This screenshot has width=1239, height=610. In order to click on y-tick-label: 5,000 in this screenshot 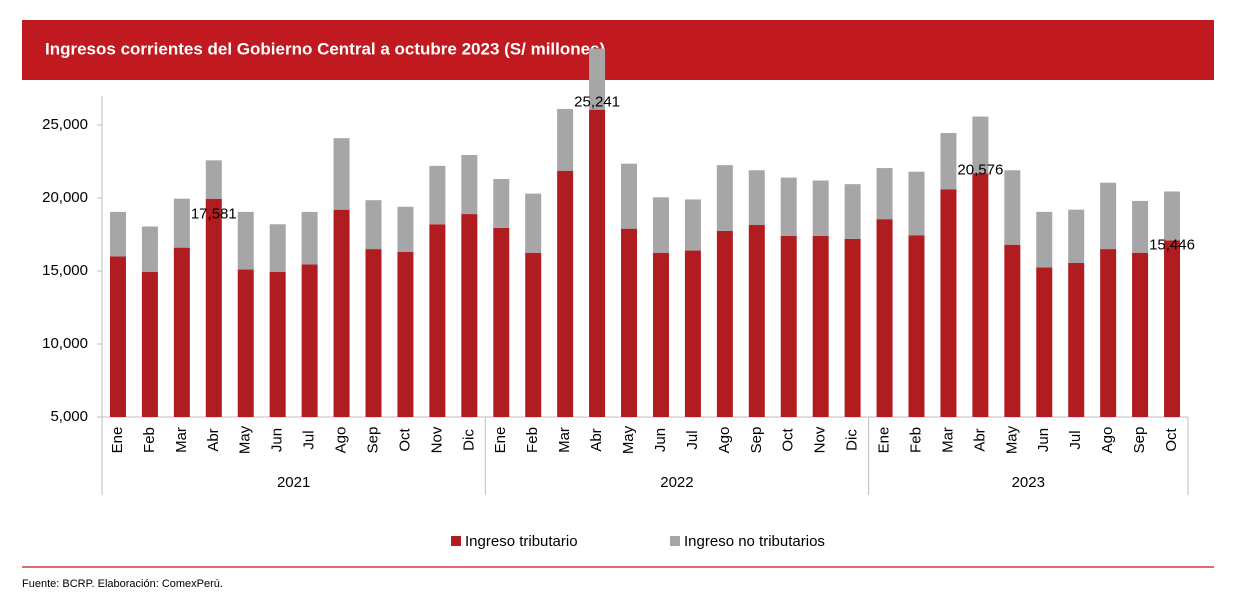, I will do `click(69, 416)`.